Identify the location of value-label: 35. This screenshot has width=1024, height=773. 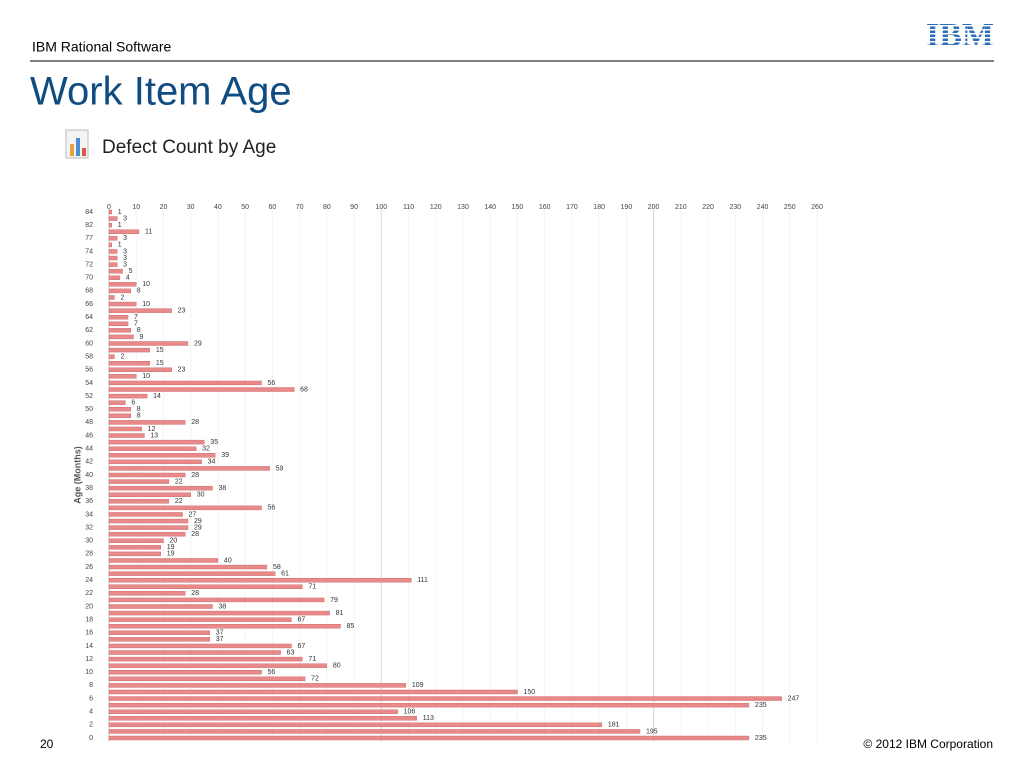
(214, 442).